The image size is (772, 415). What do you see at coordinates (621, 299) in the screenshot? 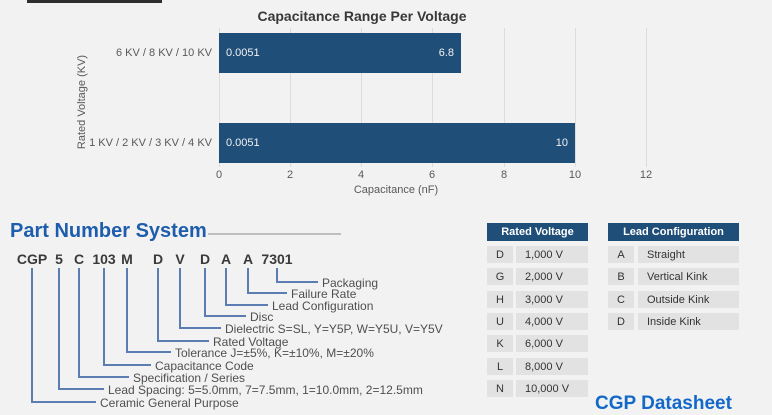
I see `lead-config-code: C` at bounding box center [621, 299].